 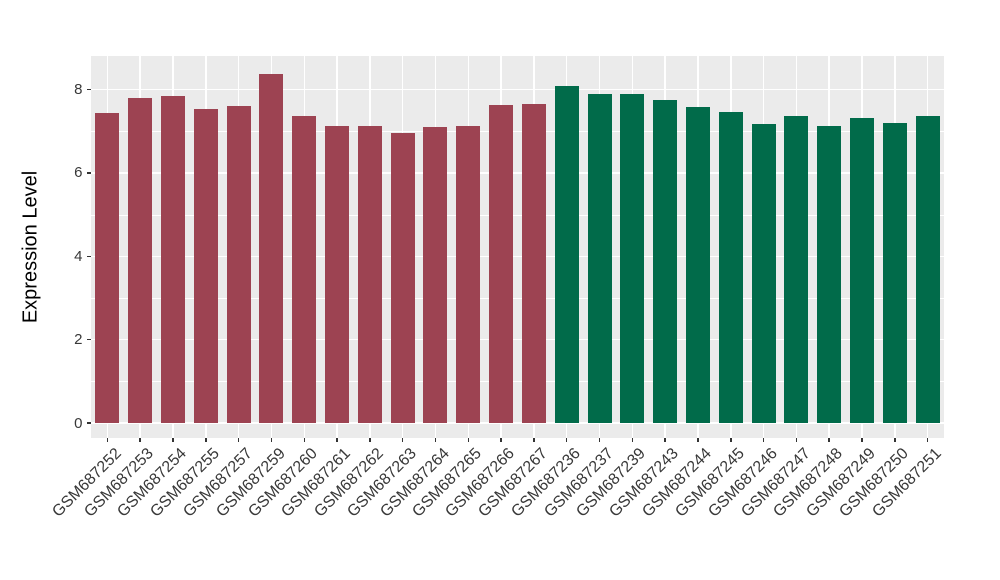 I want to click on y-tick-label: 8, so click(x=78, y=90).